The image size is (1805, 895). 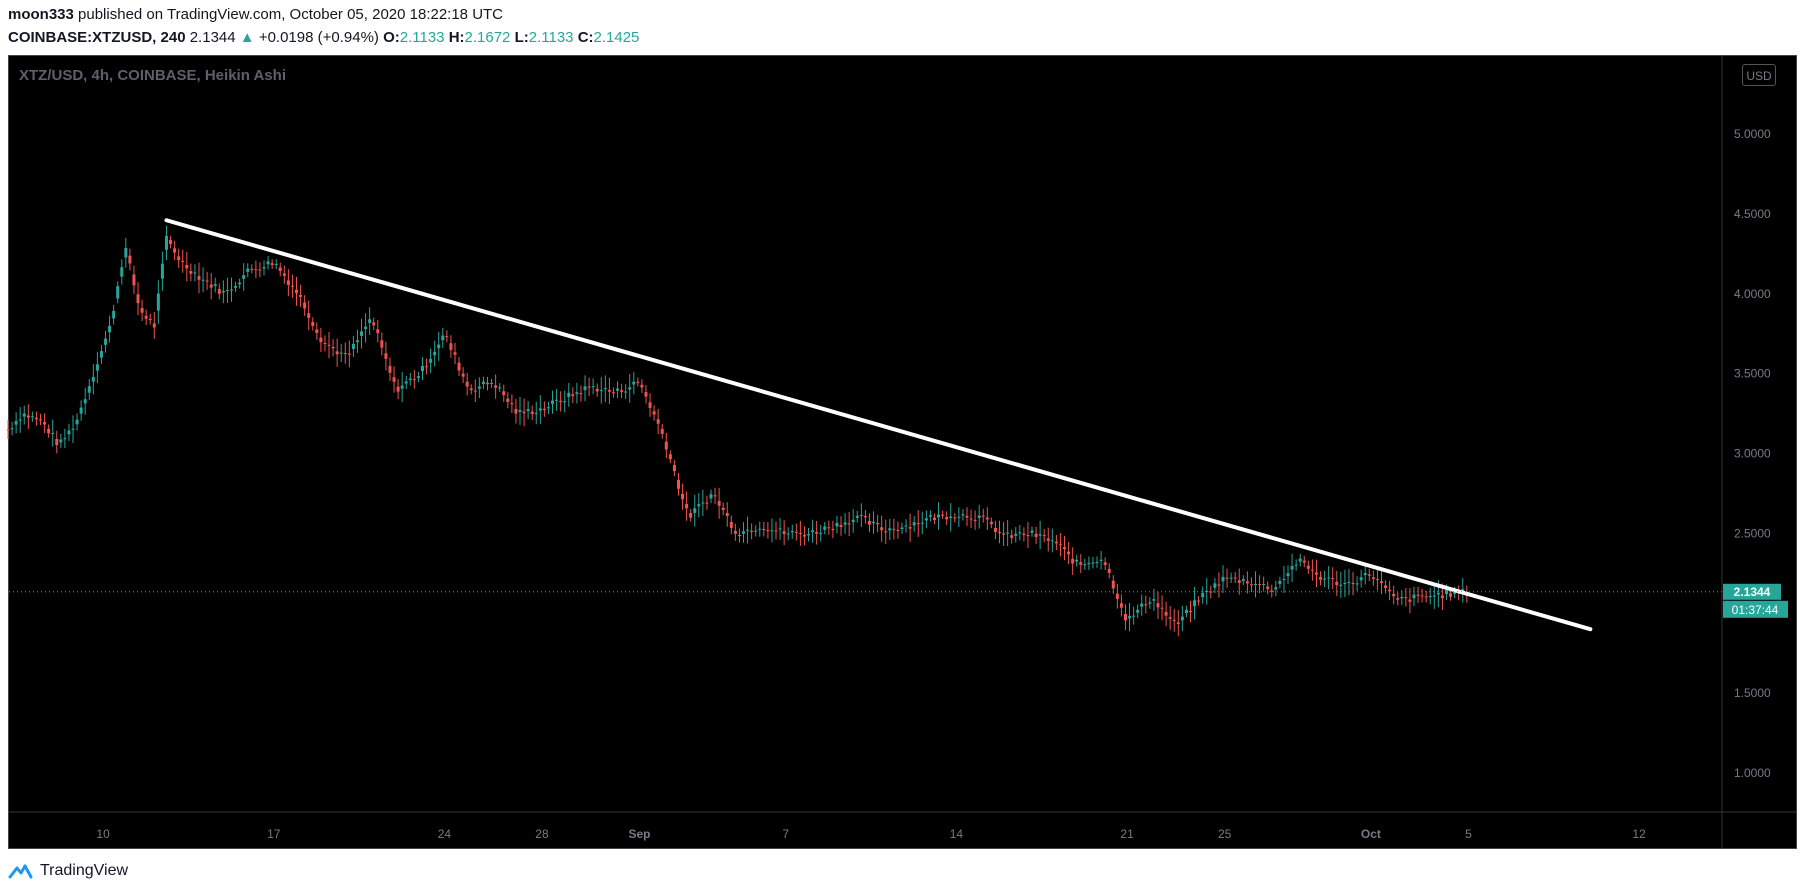 What do you see at coordinates (1752, 592) in the screenshot?
I see `last-price-label: 2.1344` at bounding box center [1752, 592].